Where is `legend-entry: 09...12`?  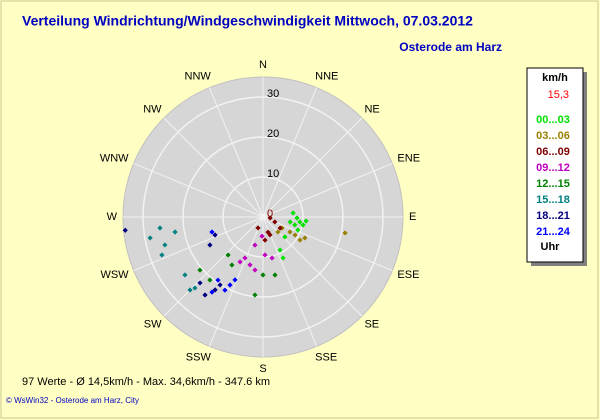 legend-entry: 09...12 is located at coordinates (553, 168).